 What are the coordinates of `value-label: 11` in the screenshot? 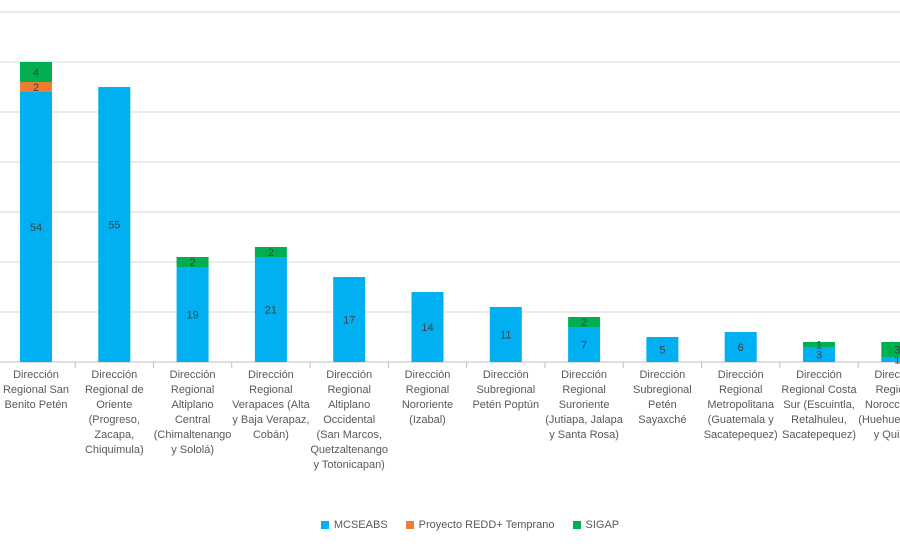 It's located at (505, 335).